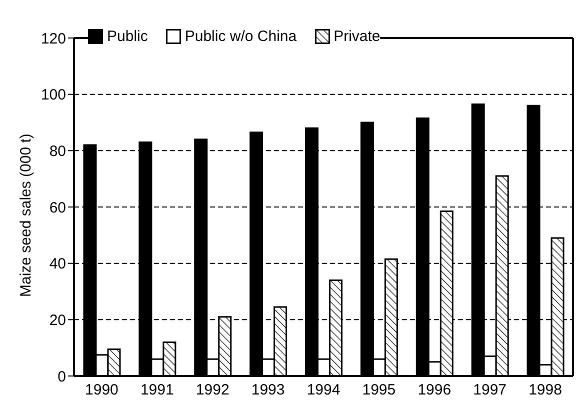 The height and width of the screenshot is (404, 576). I want to click on y-tick-label: 120, so click(53, 39).